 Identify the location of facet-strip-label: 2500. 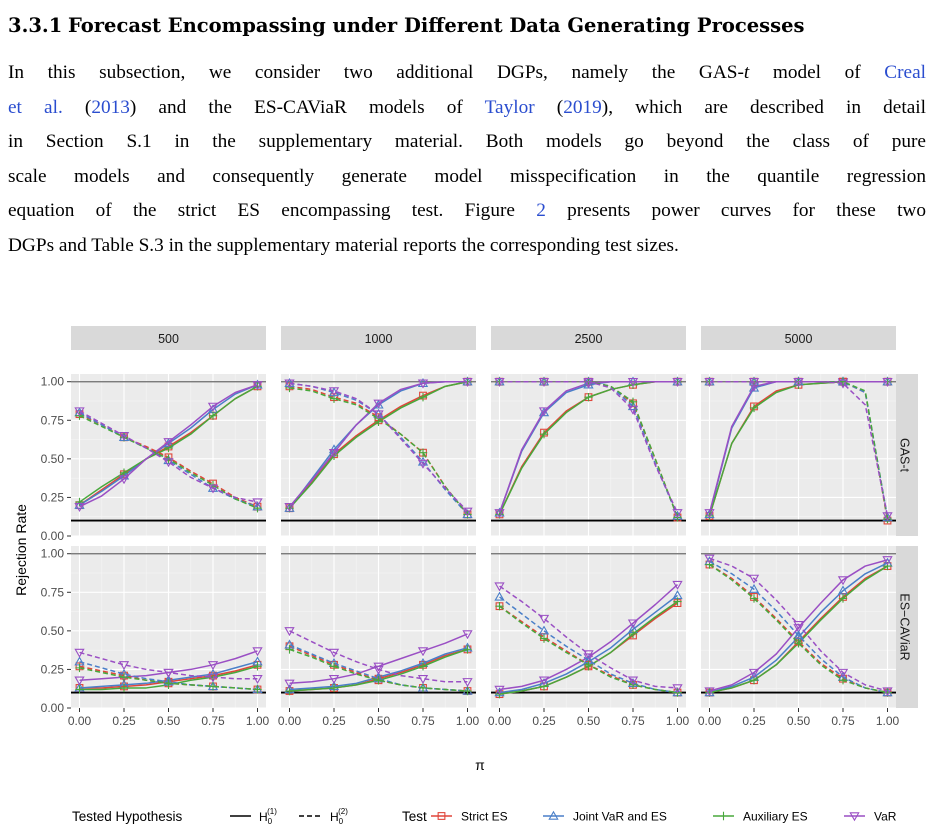
(589, 339).